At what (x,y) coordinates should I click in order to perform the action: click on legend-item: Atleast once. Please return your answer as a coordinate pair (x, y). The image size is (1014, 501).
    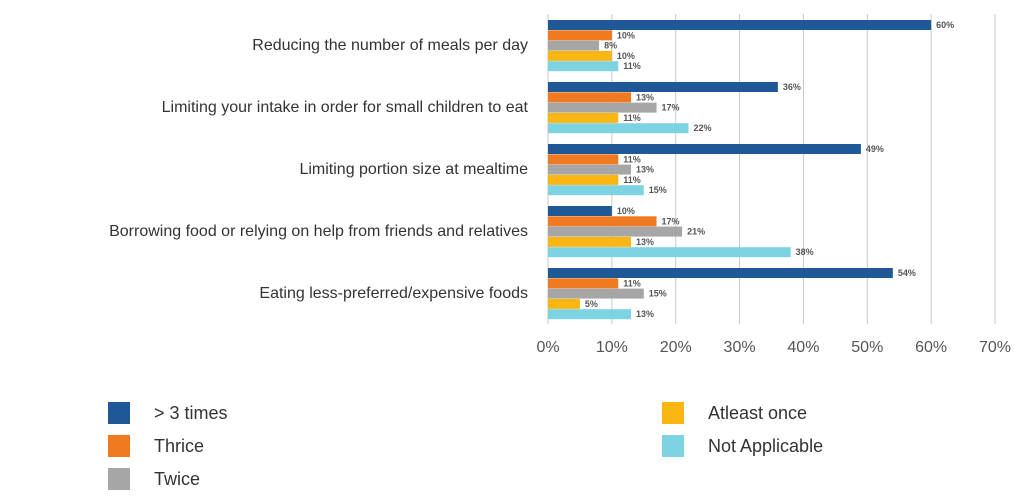
    Looking at the image, I should click on (734, 413).